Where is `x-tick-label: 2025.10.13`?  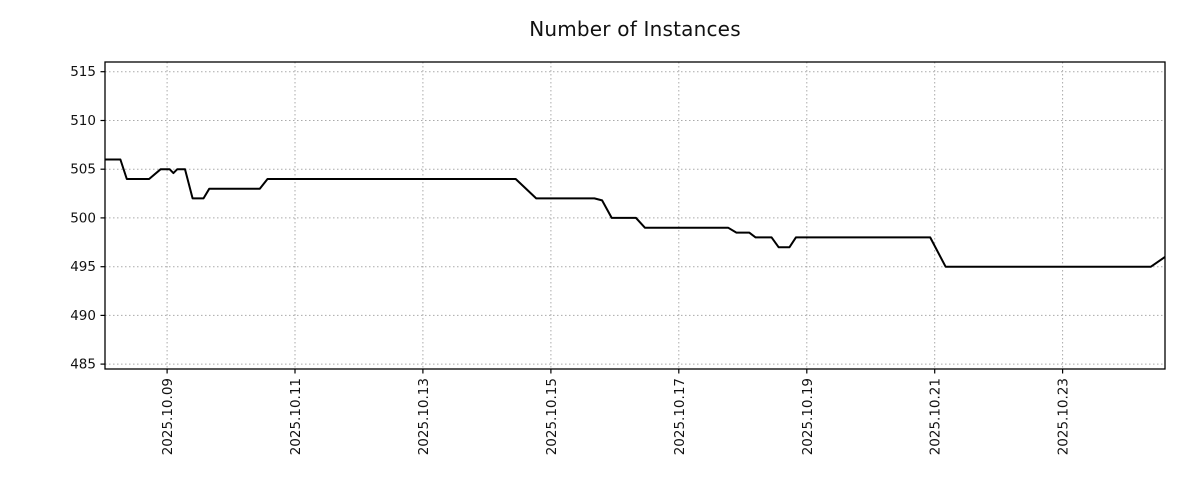
x-tick-label: 2025.10.13 is located at coordinates (424, 416).